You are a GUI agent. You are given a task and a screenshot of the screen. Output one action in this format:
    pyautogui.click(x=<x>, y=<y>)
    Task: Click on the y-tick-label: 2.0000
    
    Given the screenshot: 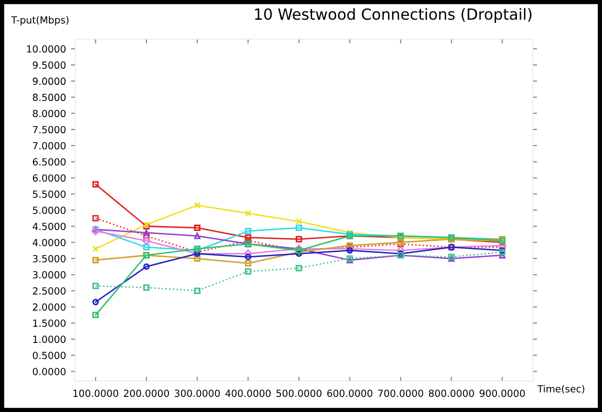 What is the action you would take?
    pyautogui.click(x=49, y=307)
    